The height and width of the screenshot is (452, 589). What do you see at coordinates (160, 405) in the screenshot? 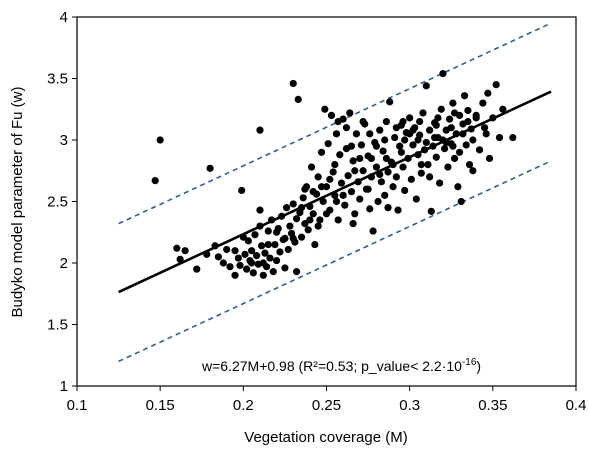
I see `x-tick-label: 0.15` at bounding box center [160, 405].